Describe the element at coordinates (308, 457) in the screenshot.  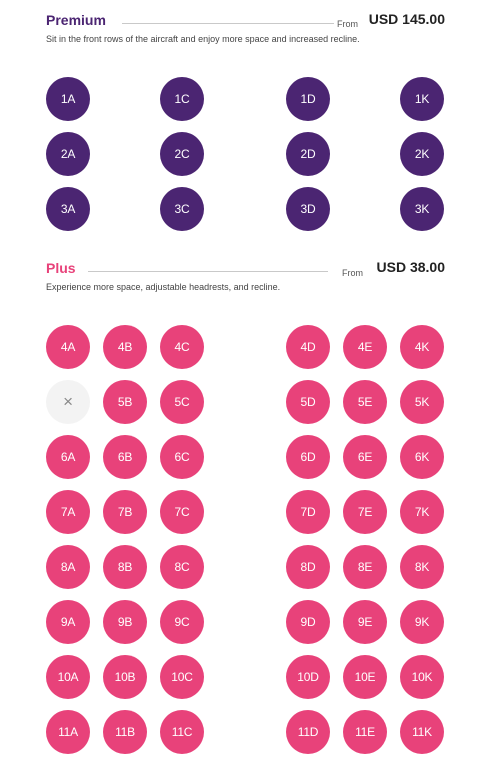
I see `seat-6d: 6D` at that location.